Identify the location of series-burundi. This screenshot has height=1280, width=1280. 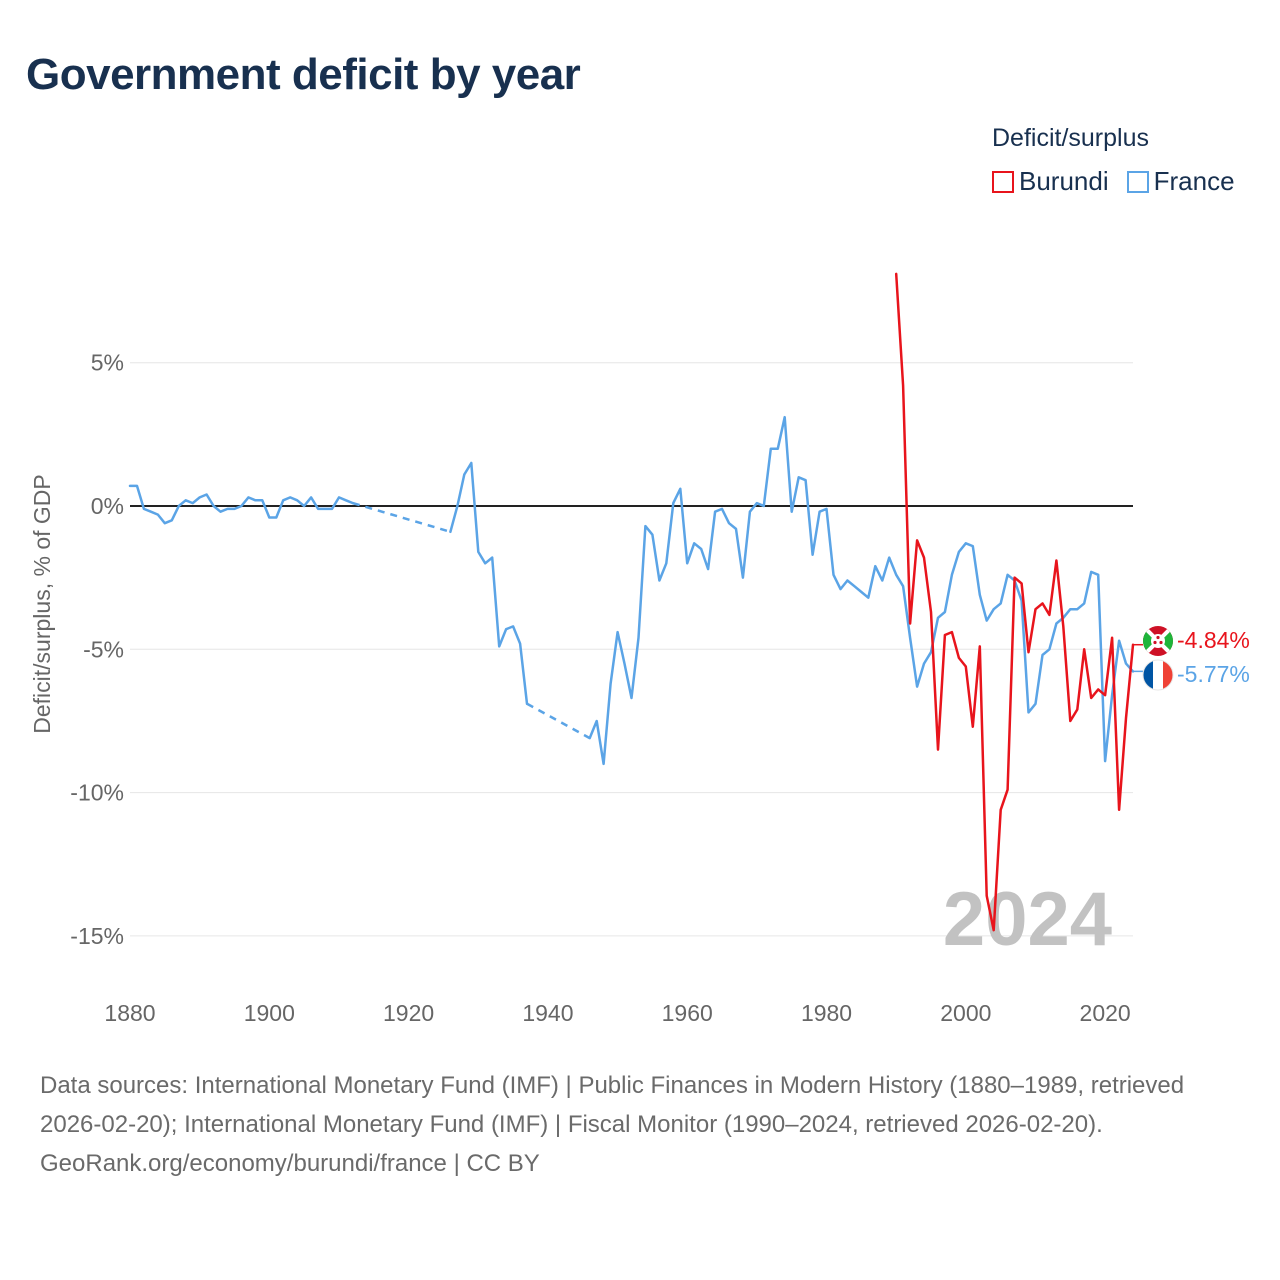
(1018, 602).